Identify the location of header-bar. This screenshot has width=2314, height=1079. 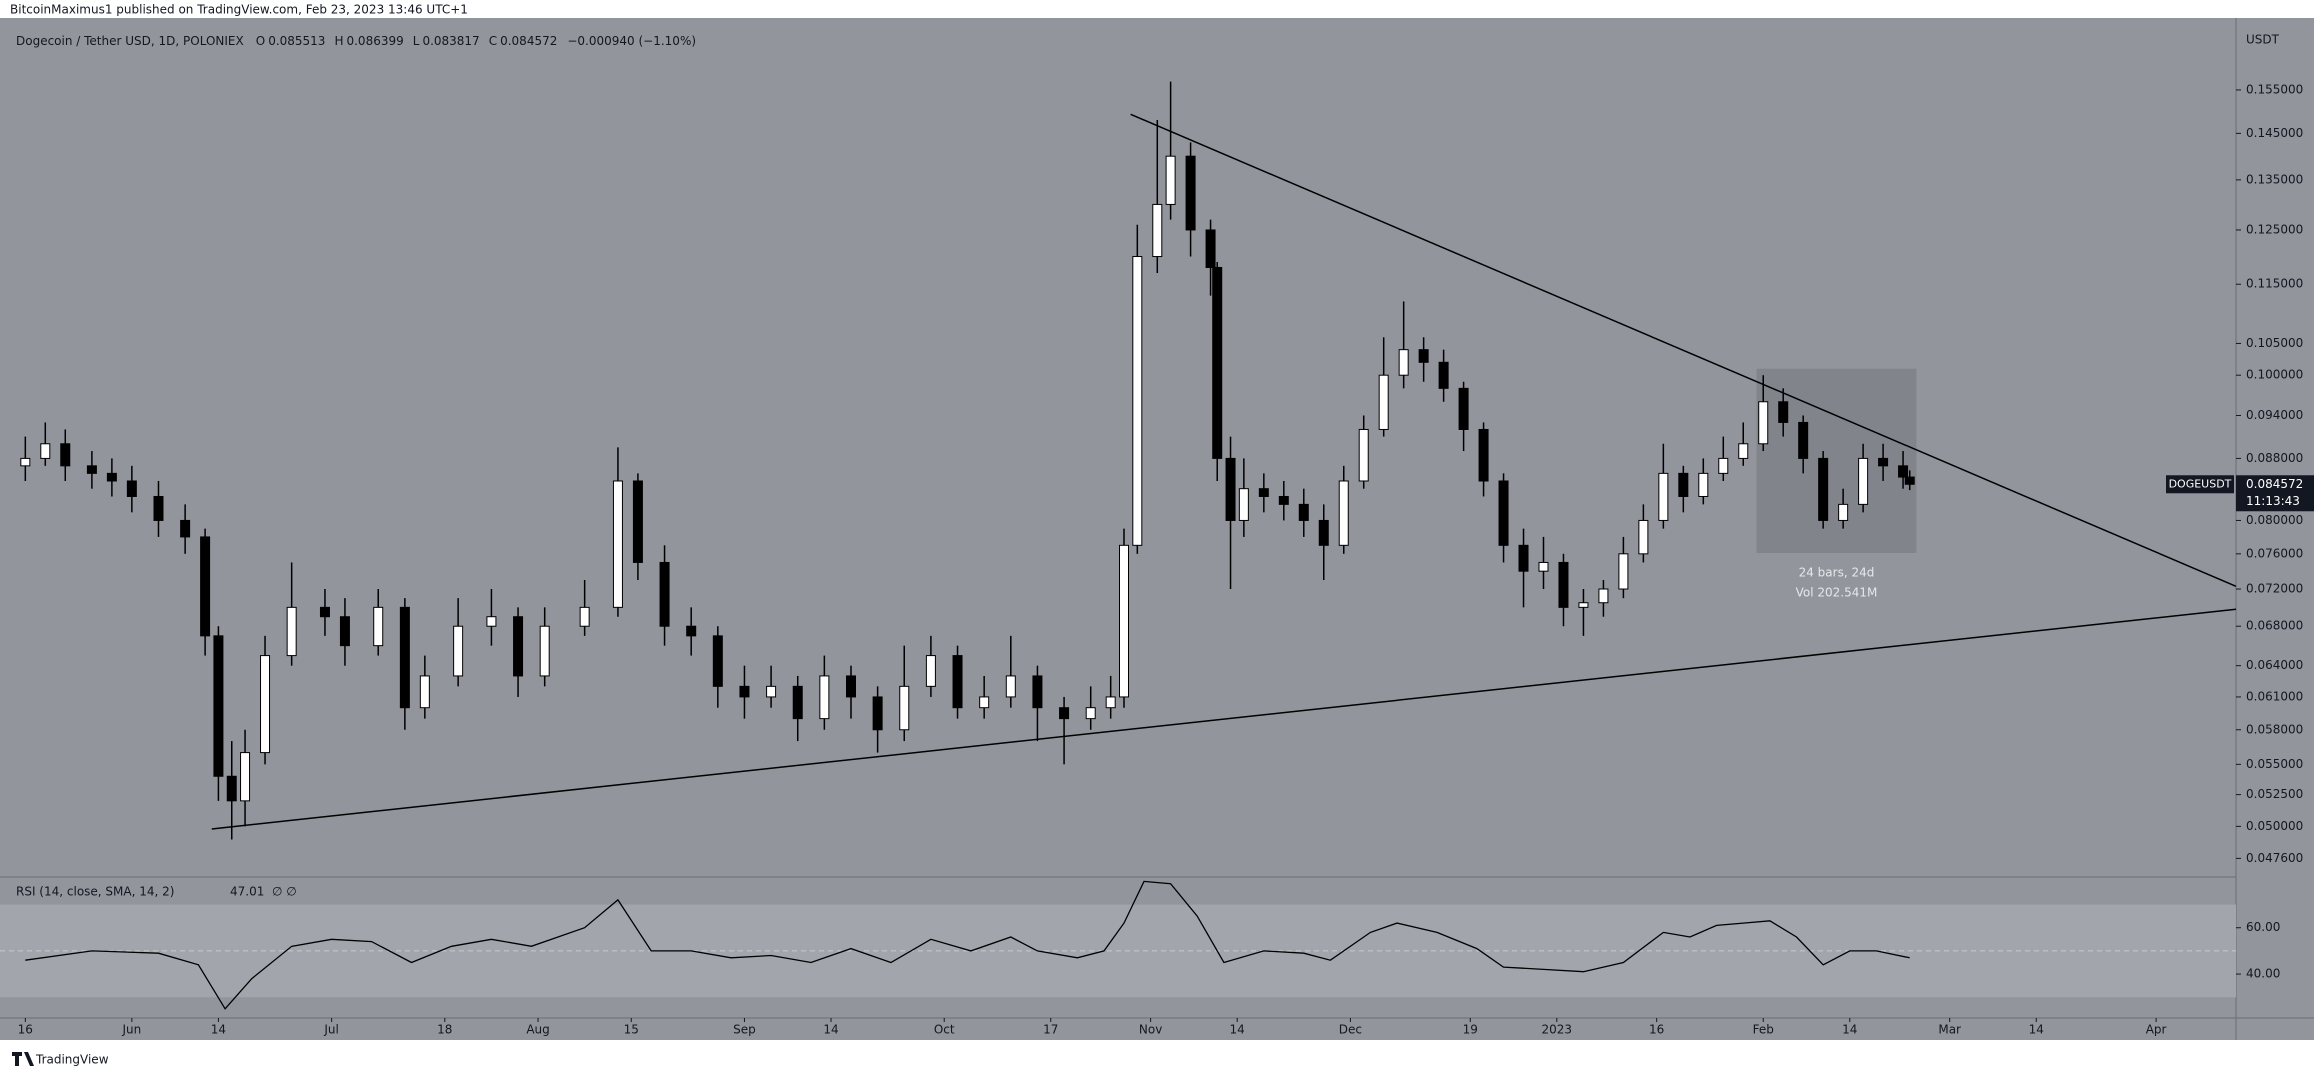
(1157, 9).